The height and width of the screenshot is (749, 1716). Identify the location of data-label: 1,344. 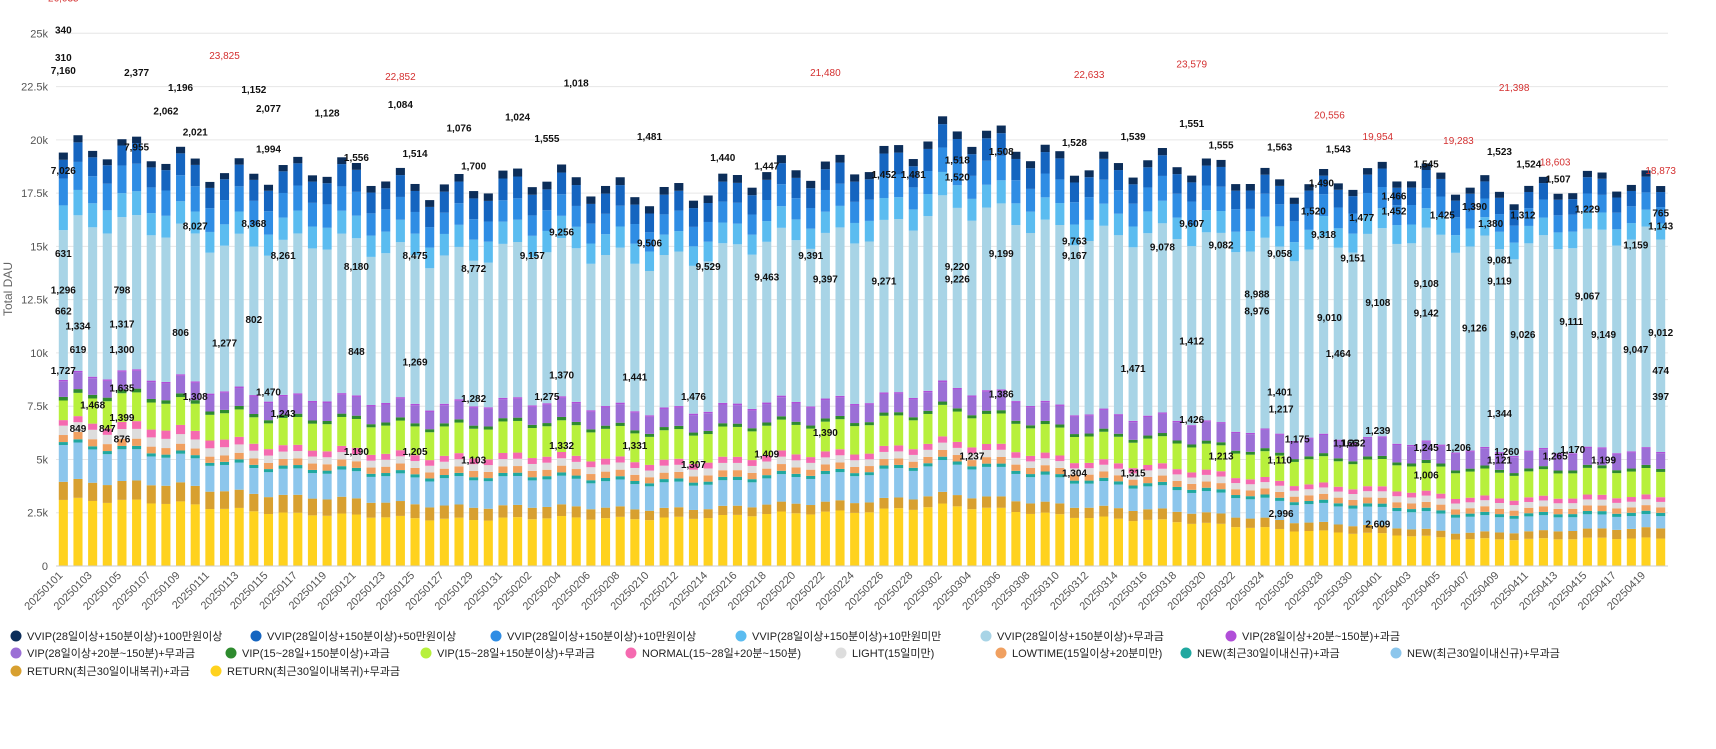
(1499, 414).